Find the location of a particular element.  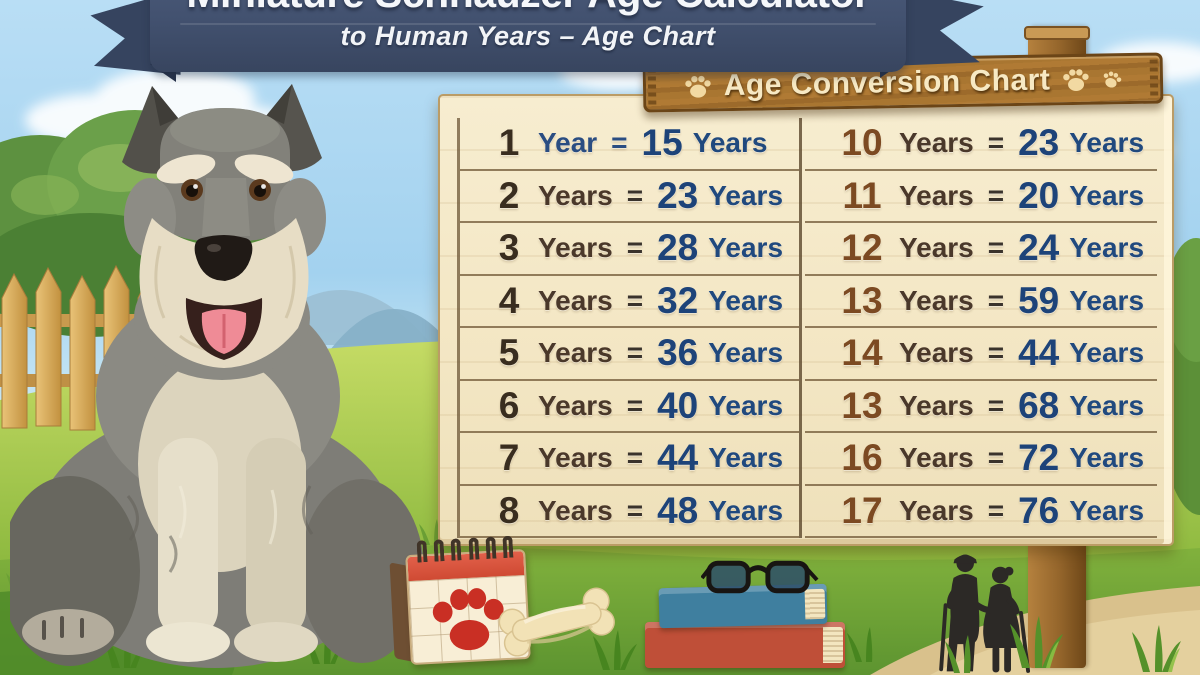

dog-age: 3 is located at coordinates (509, 248).